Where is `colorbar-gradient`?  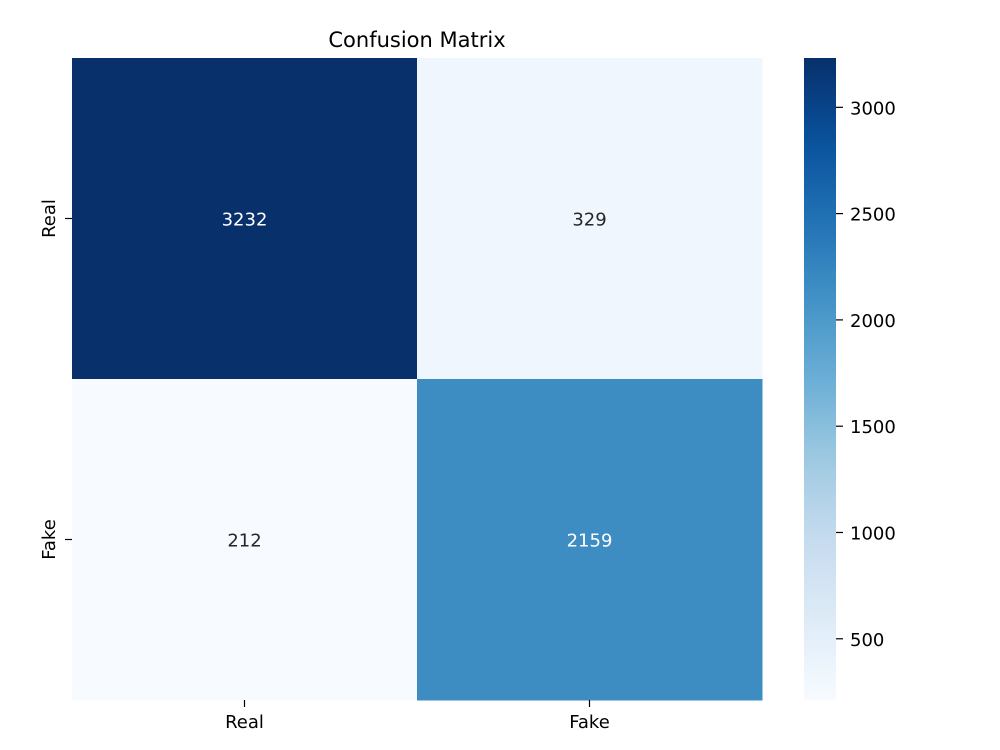
colorbar-gradient is located at coordinates (820, 379).